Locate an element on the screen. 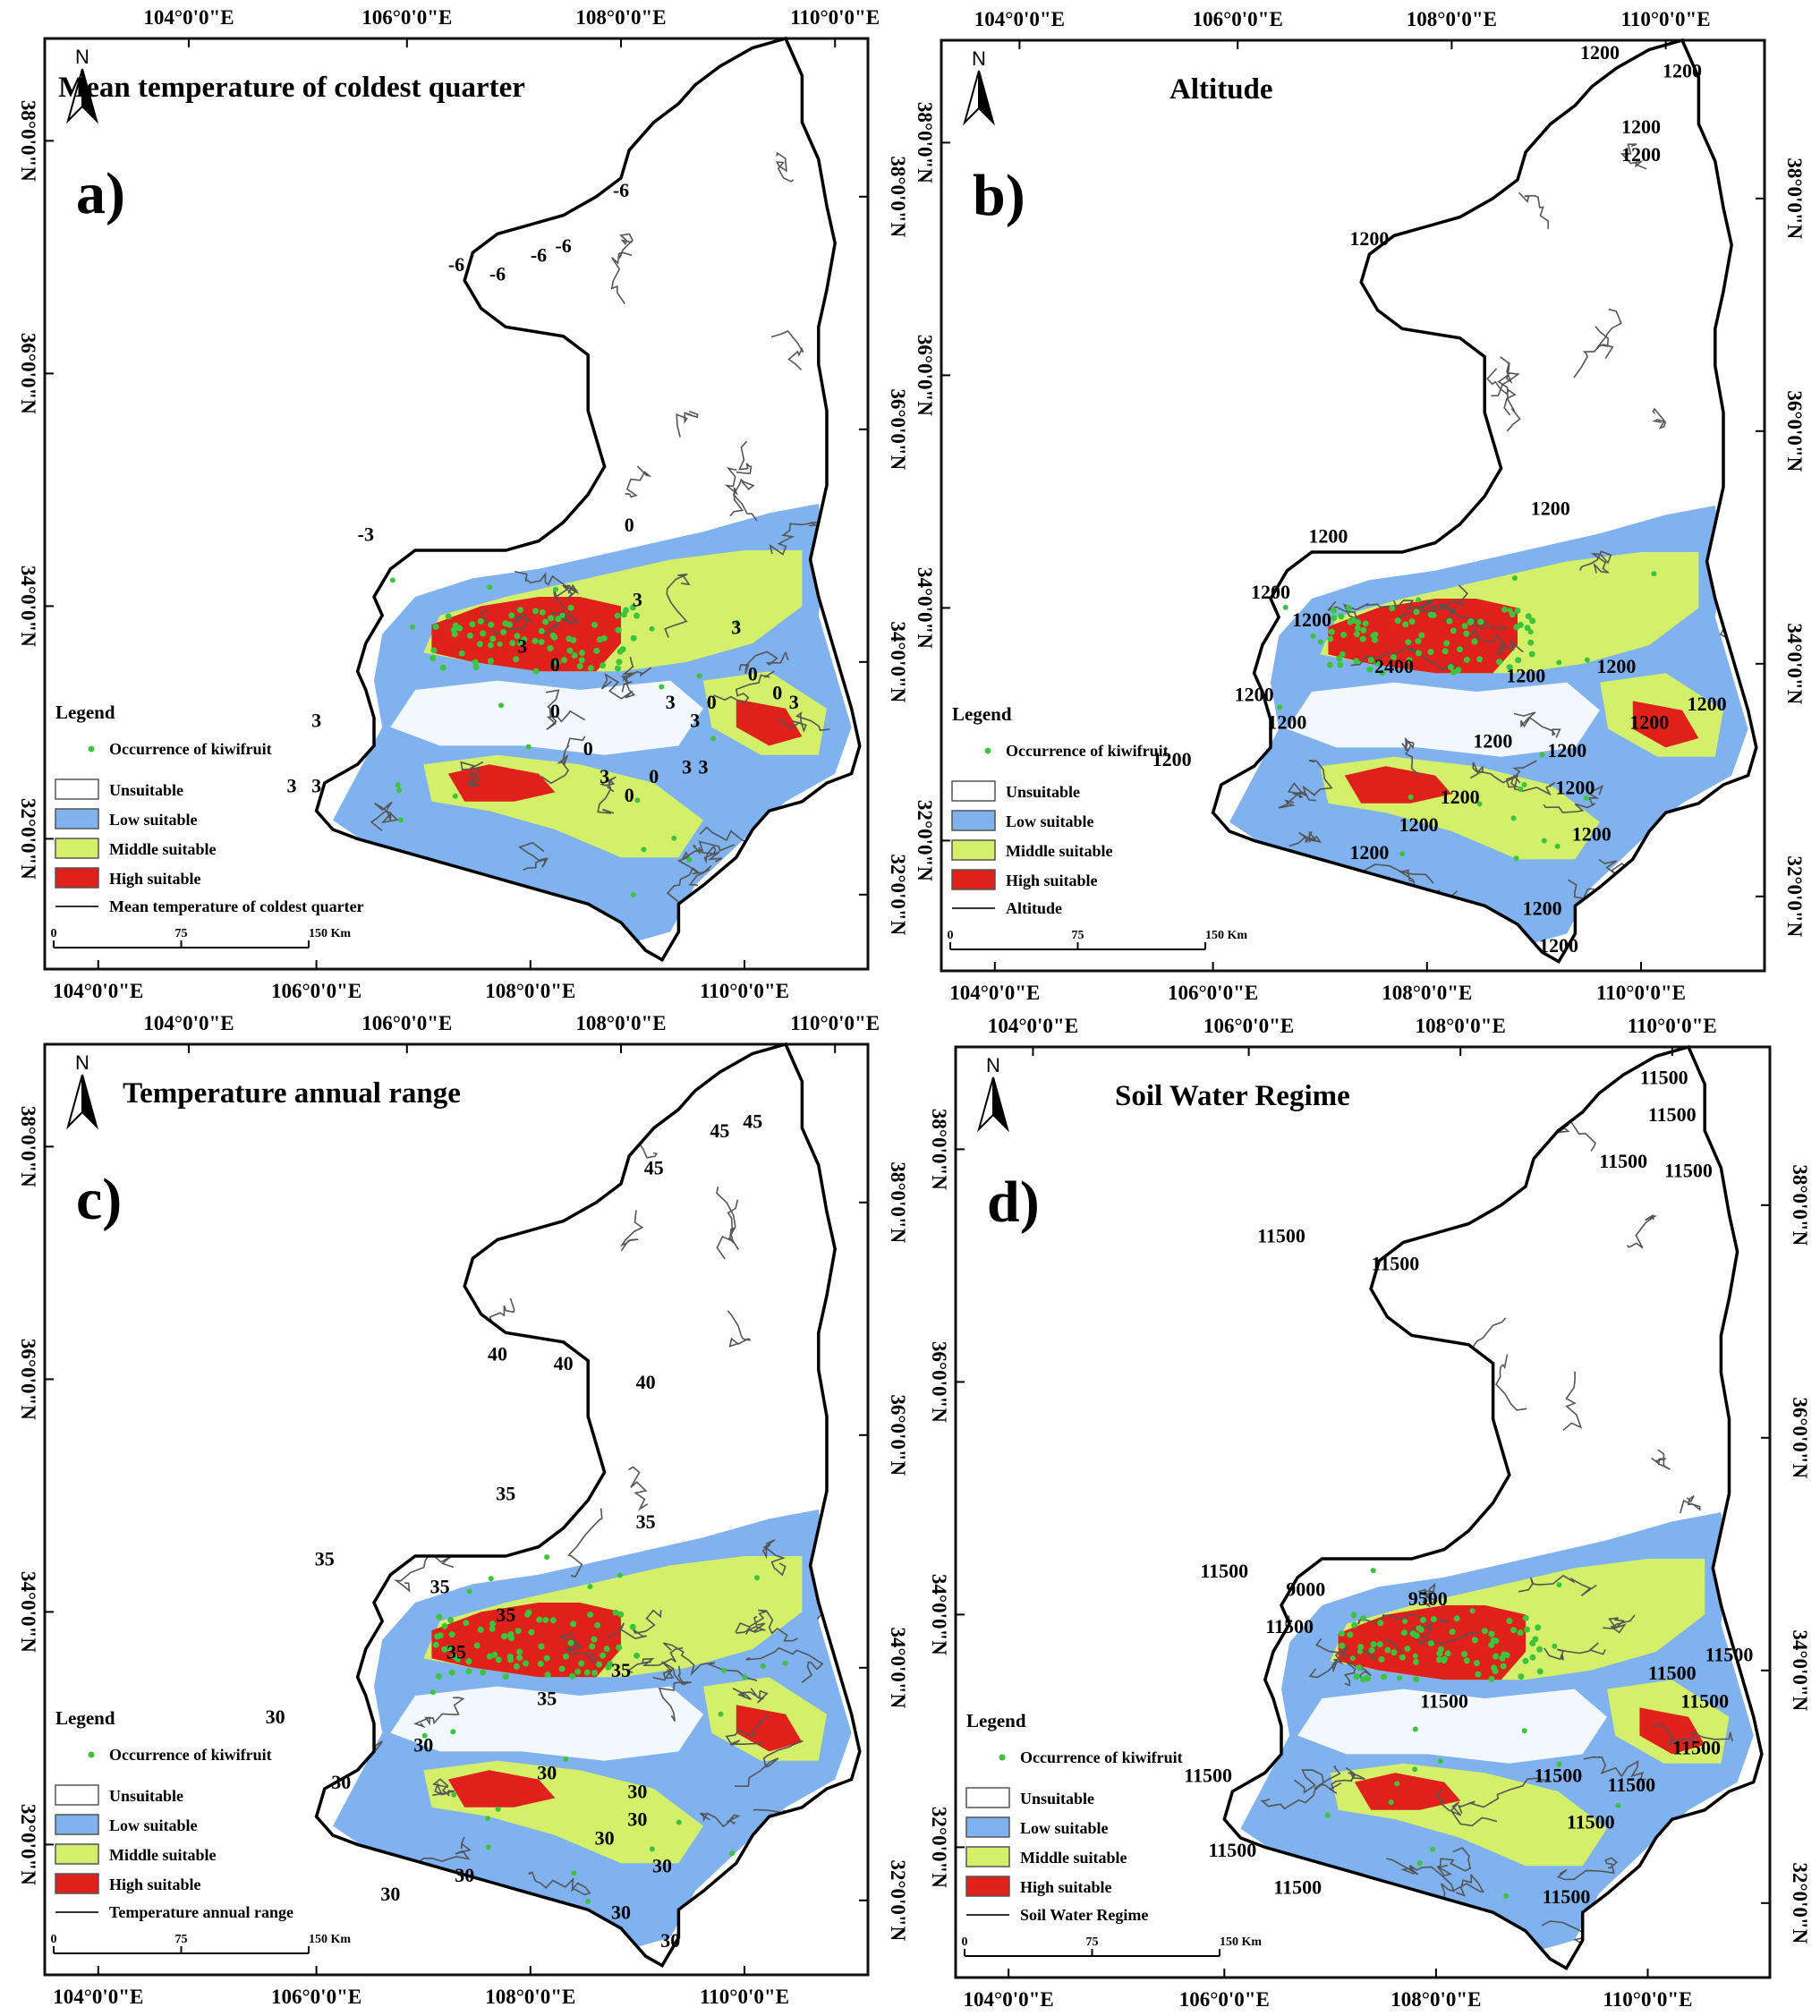  contour-label: 0 is located at coordinates (629, 795).